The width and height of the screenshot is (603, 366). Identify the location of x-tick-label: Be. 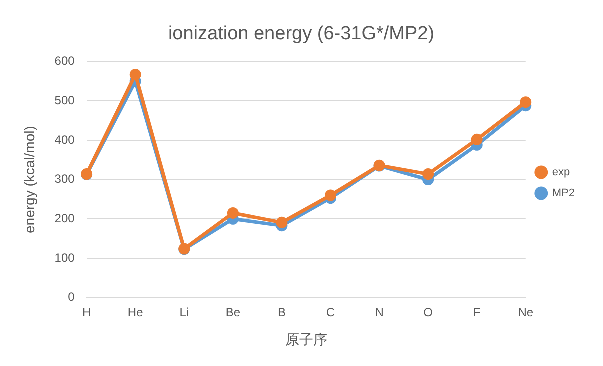
(233, 312).